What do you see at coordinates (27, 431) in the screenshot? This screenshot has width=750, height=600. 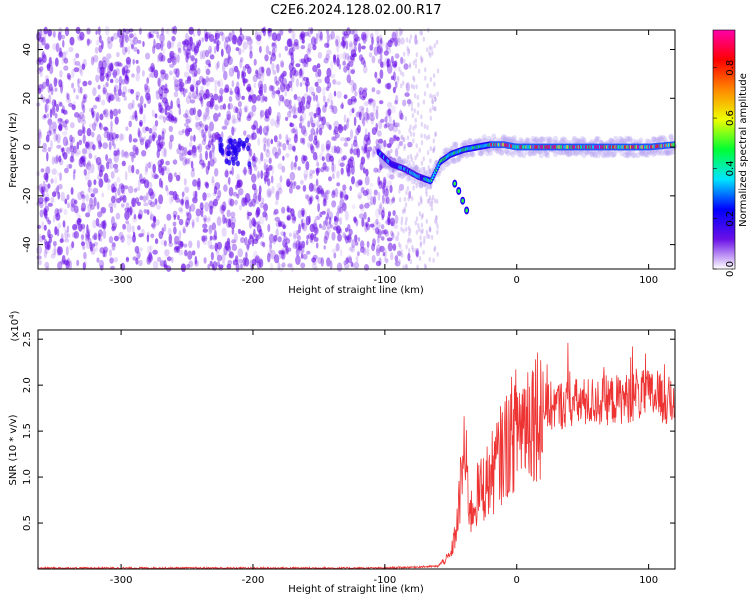 I see `y-tick-label: 1.5` at bounding box center [27, 431].